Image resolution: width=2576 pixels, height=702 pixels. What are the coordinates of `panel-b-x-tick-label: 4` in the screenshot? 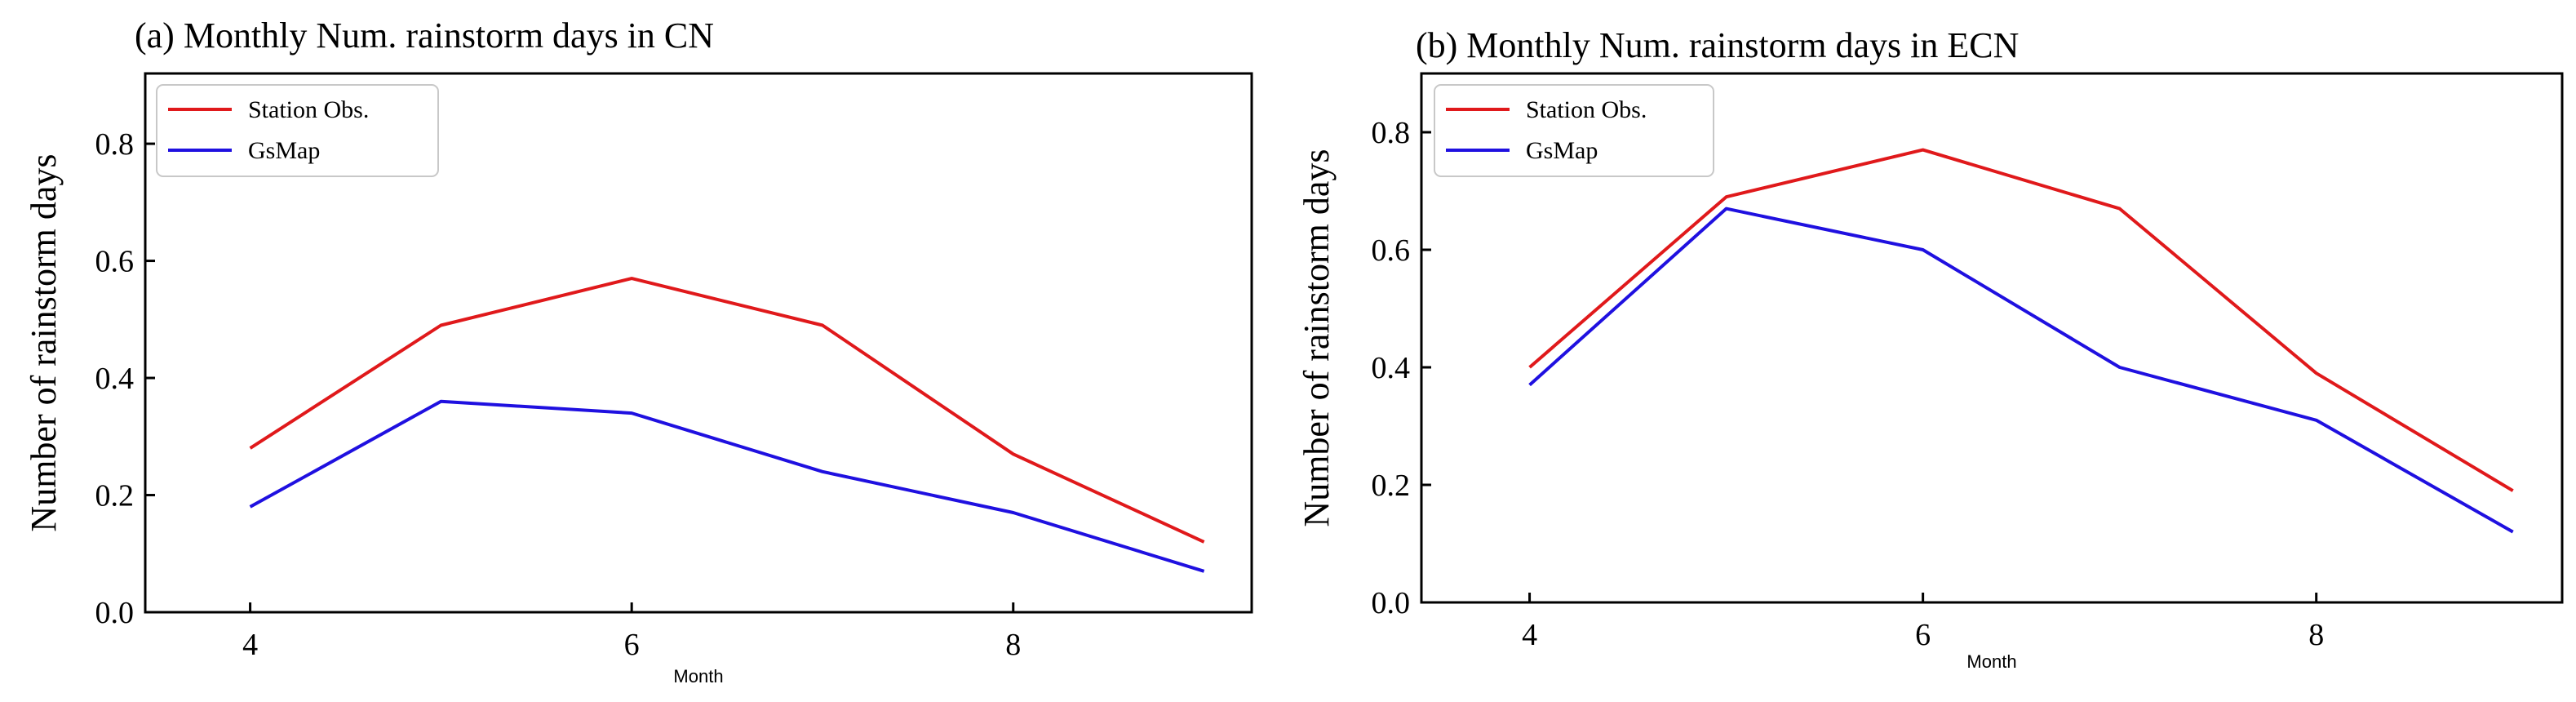 It's located at (1529, 635).